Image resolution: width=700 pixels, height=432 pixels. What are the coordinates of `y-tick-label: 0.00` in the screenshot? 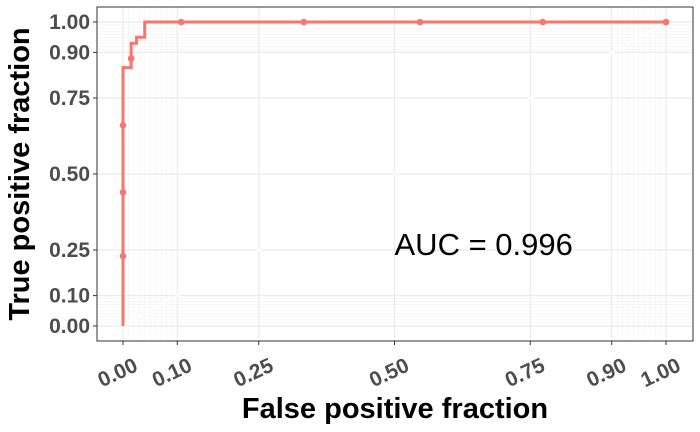 It's located at (69, 326).